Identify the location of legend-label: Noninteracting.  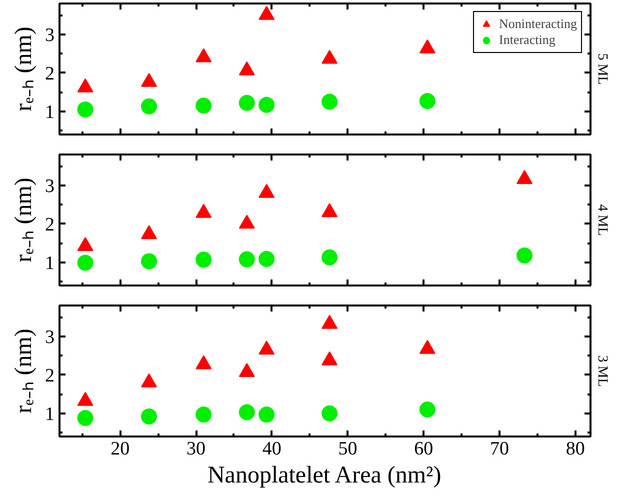
(538, 24).